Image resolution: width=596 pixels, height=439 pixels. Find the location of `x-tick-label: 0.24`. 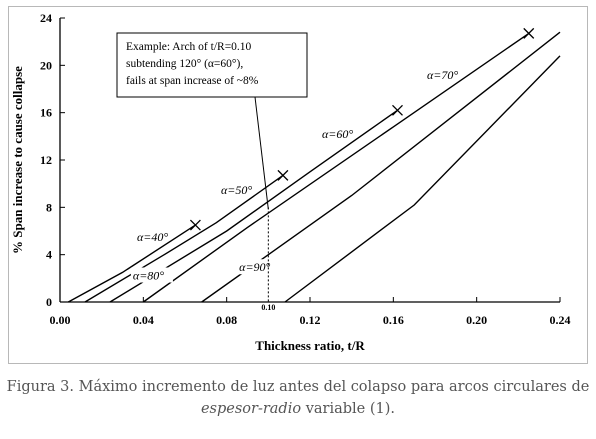

x-tick-label: 0.24 is located at coordinates (560, 320).